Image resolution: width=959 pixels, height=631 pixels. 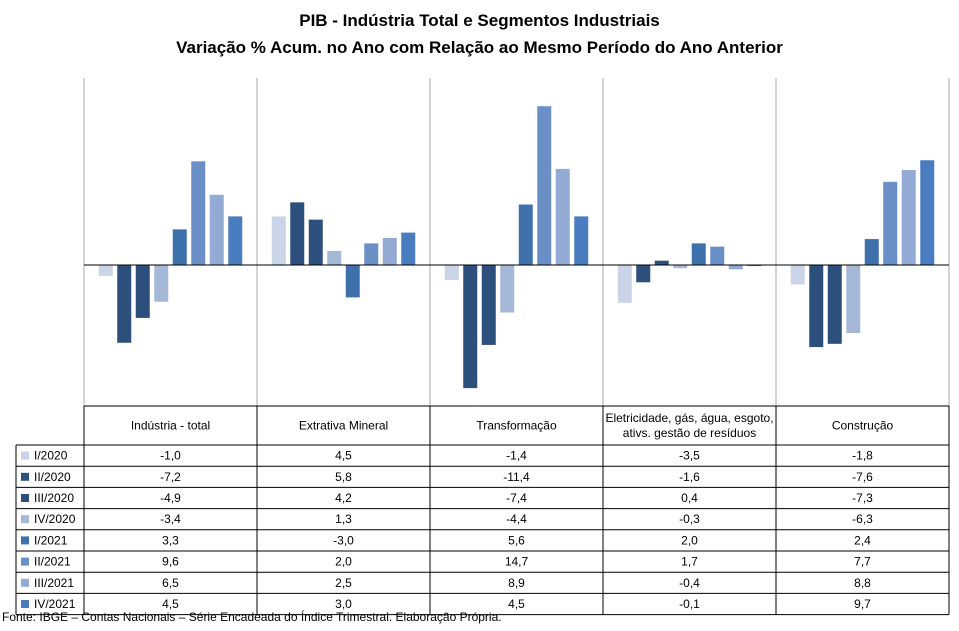 What do you see at coordinates (862, 562) in the screenshot?
I see `data-label-constru-o-ii-2021: 7,7` at bounding box center [862, 562].